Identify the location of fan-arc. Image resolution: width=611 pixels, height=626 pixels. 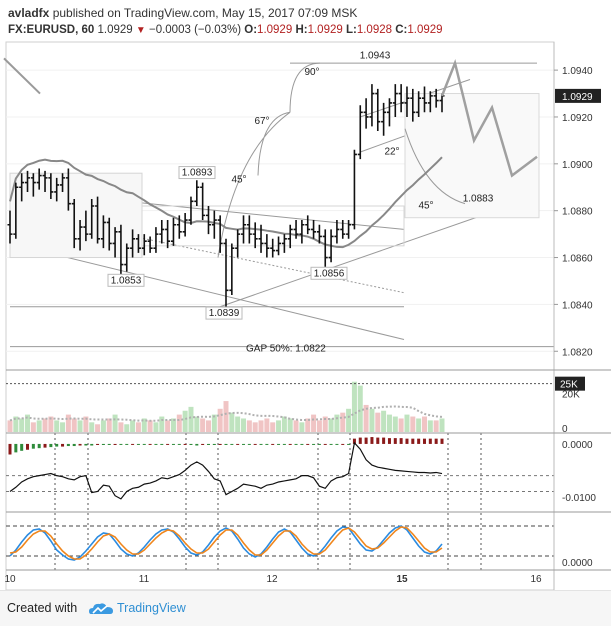
(254, 184).